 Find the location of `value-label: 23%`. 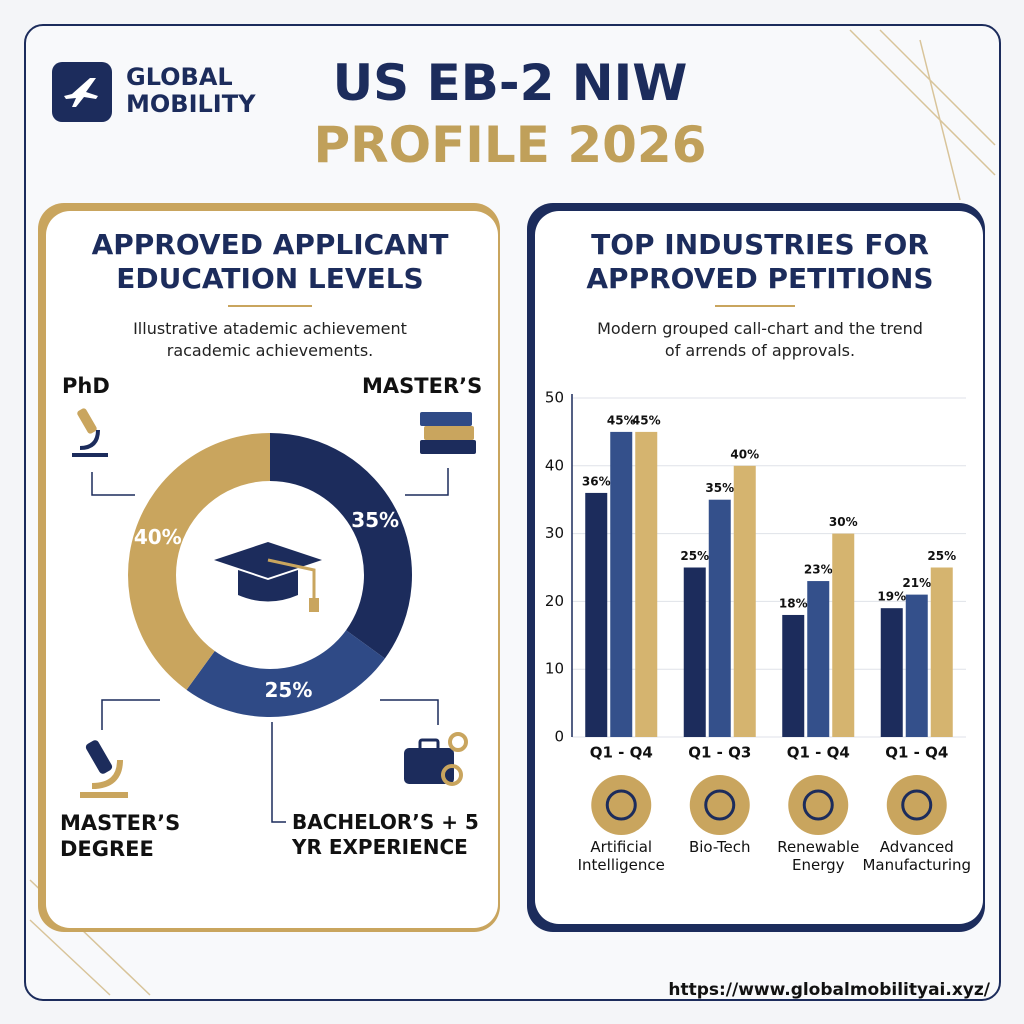

value-label: 23% is located at coordinates (818, 570).